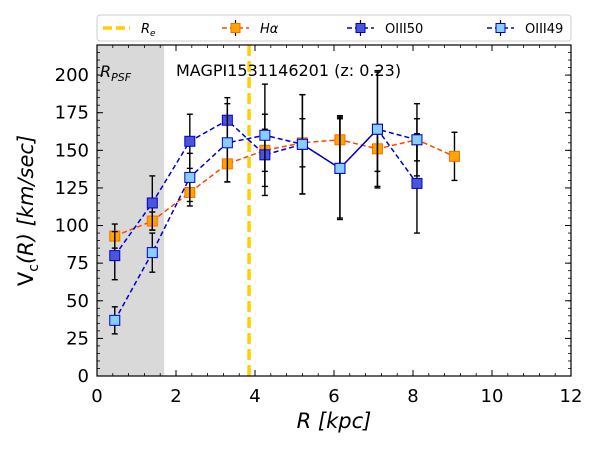 The height and width of the screenshot is (450, 600). Describe the element at coordinates (571, 396) in the screenshot. I see `x-tick-label: 12` at that location.